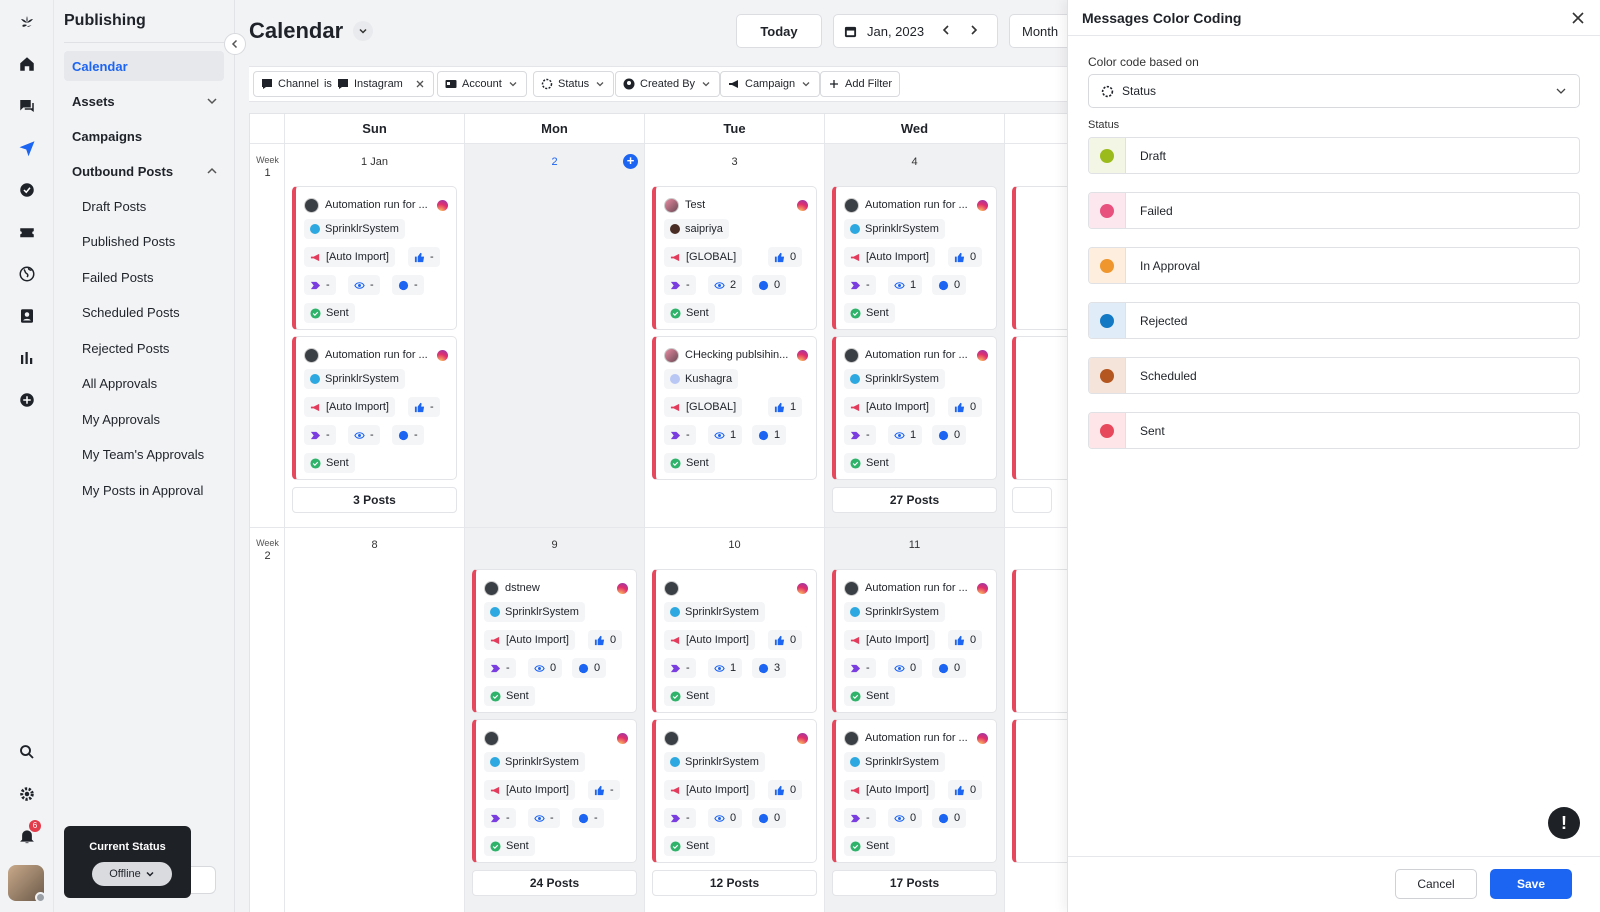 The width and height of the screenshot is (1600, 912). I want to click on status-pill: Sent, so click(689, 846).